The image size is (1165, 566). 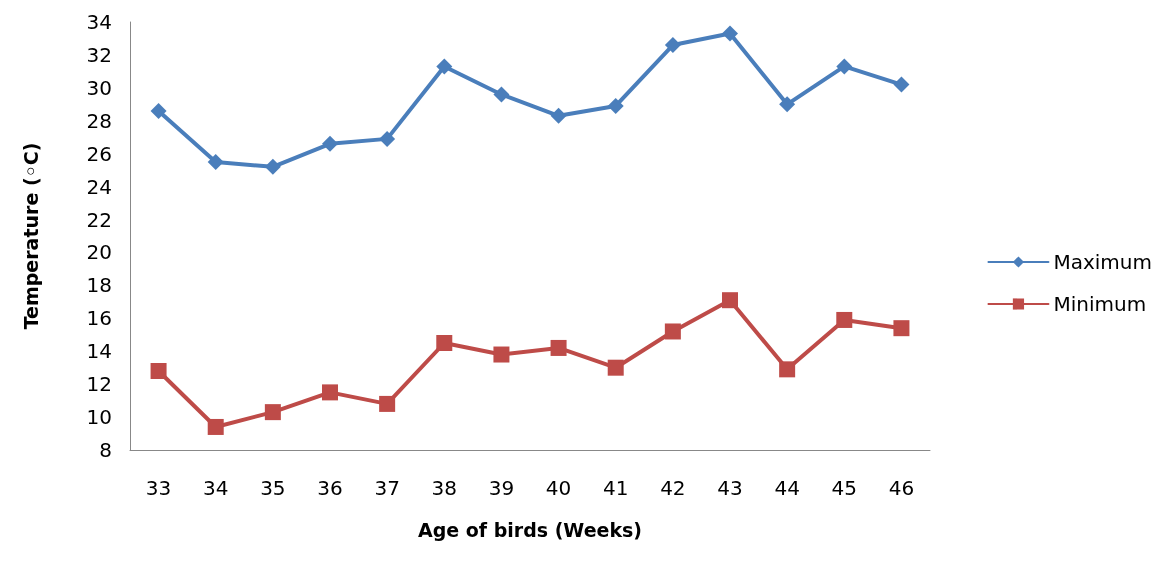 What do you see at coordinates (99, 285) in the screenshot?
I see `y-tick-label: 18` at bounding box center [99, 285].